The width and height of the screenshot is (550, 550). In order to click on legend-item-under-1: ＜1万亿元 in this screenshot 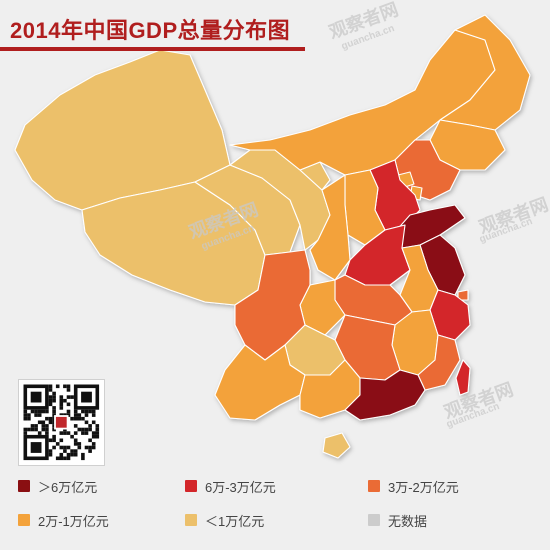, I will do `click(224, 520)`.